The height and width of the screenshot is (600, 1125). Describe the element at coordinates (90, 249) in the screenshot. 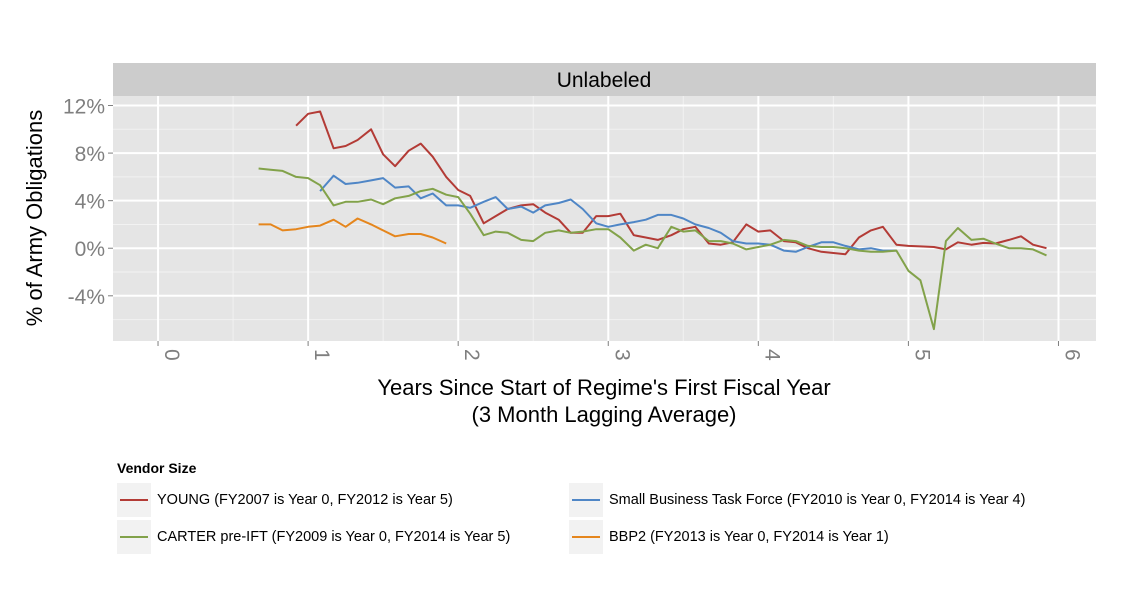

I see `y-tick-label: 0%` at that location.